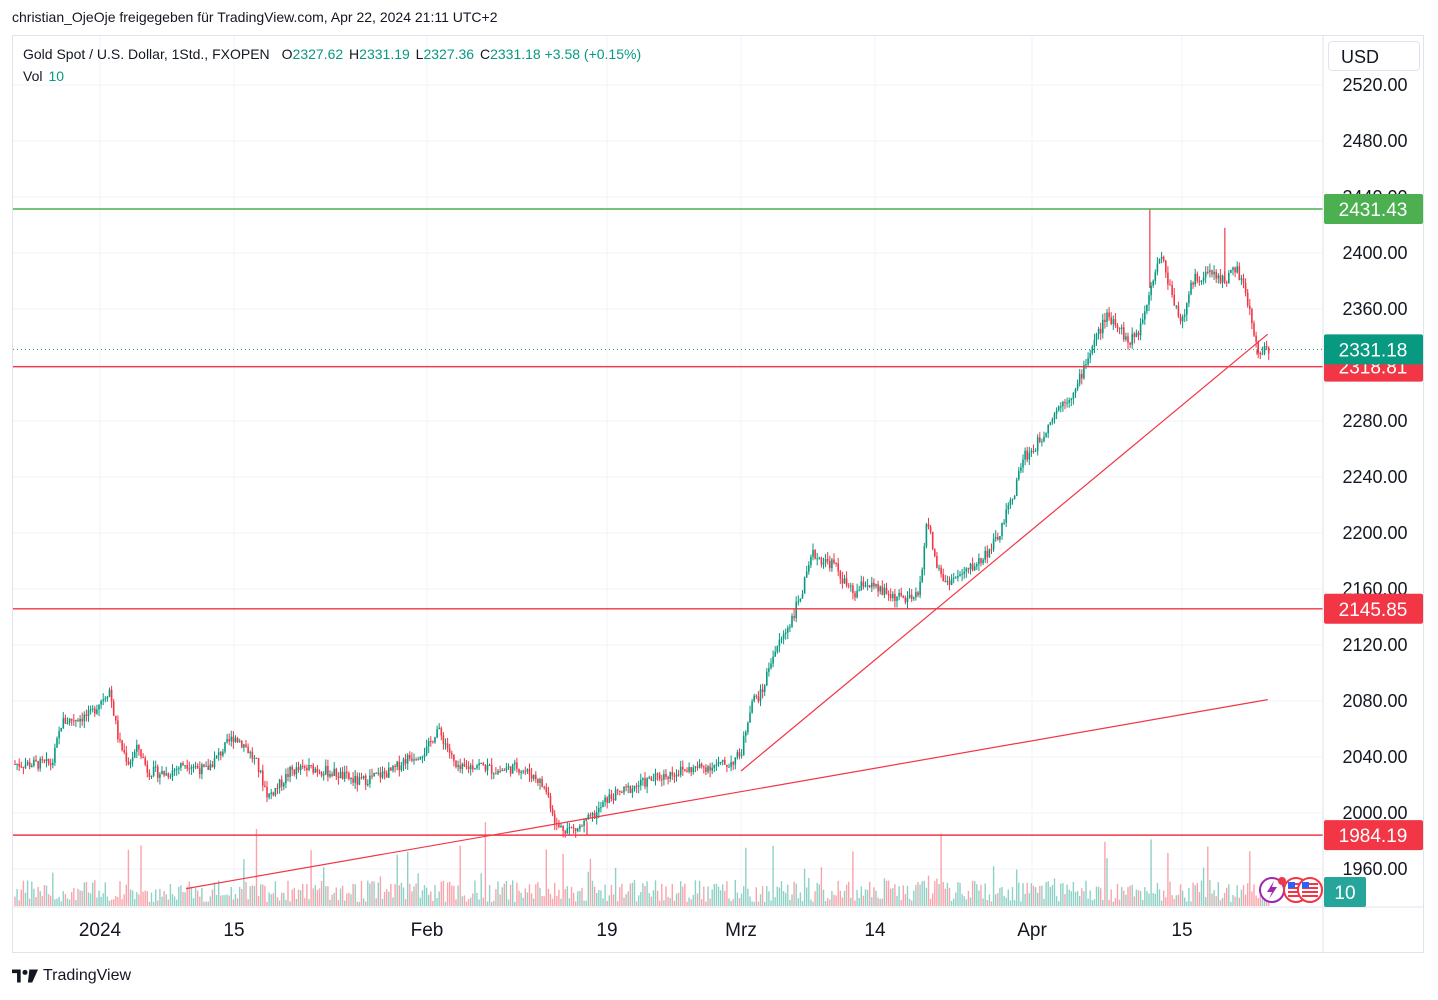 Image resolution: width=1438 pixels, height=1000 pixels. Describe the element at coordinates (233, 930) in the screenshot. I see `x-tick-label: 15` at that location.